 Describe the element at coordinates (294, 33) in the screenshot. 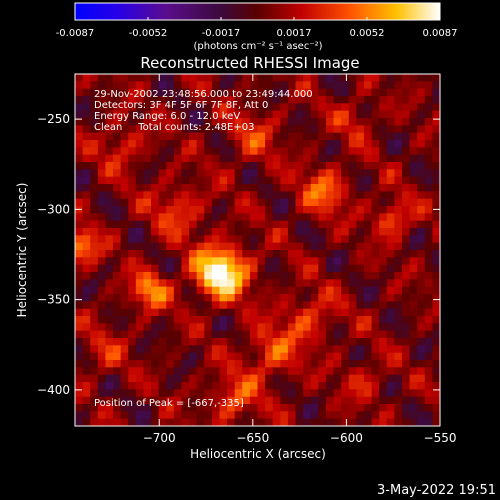

I see `colorbar-tick-label: 0.0017` at that location.